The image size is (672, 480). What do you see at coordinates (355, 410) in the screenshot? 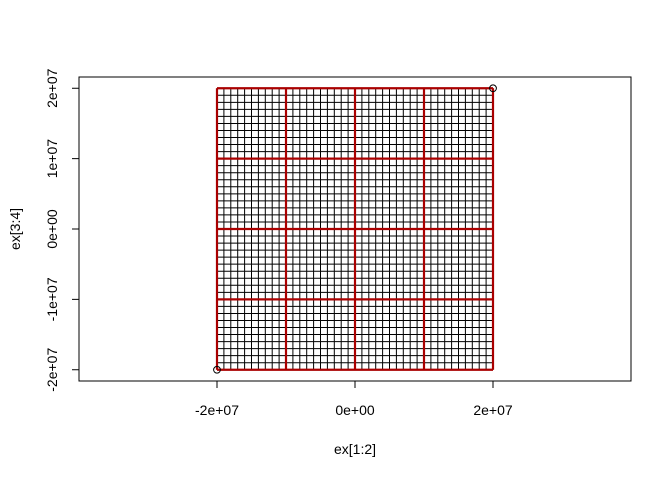
I see `x-tick-label: 0e+00` at bounding box center [355, 410].